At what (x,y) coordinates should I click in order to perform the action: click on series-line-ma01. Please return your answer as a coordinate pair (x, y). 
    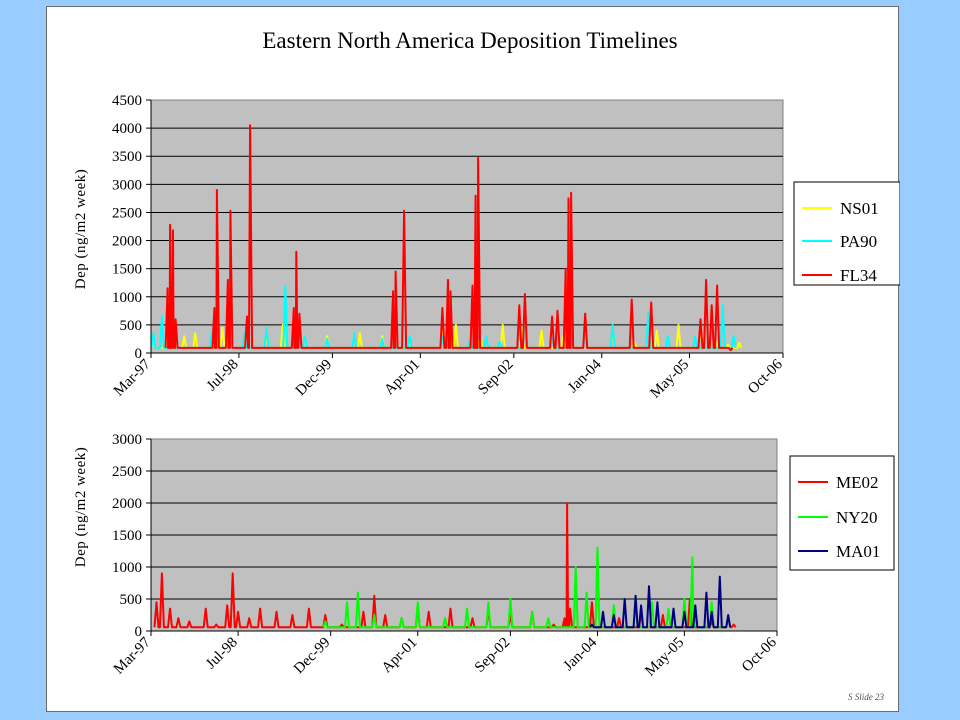
    Looking at the image, I should click on (660, 602).